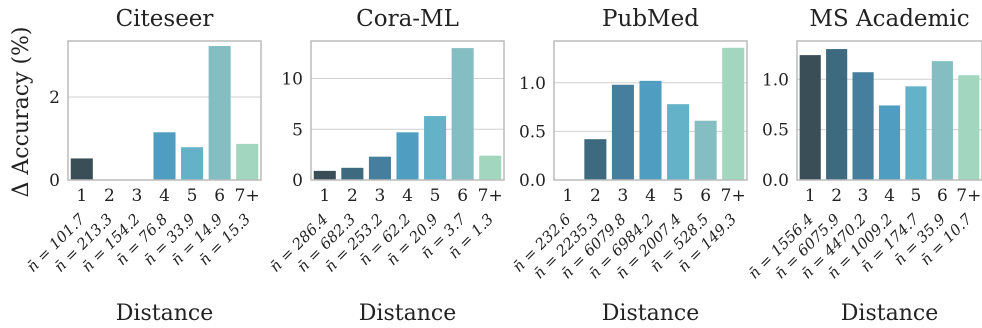  Describe the element at coordinates (21, 111) in the screenshot. I see `y-axis-label: Δ Accuracy (%)` at that location.